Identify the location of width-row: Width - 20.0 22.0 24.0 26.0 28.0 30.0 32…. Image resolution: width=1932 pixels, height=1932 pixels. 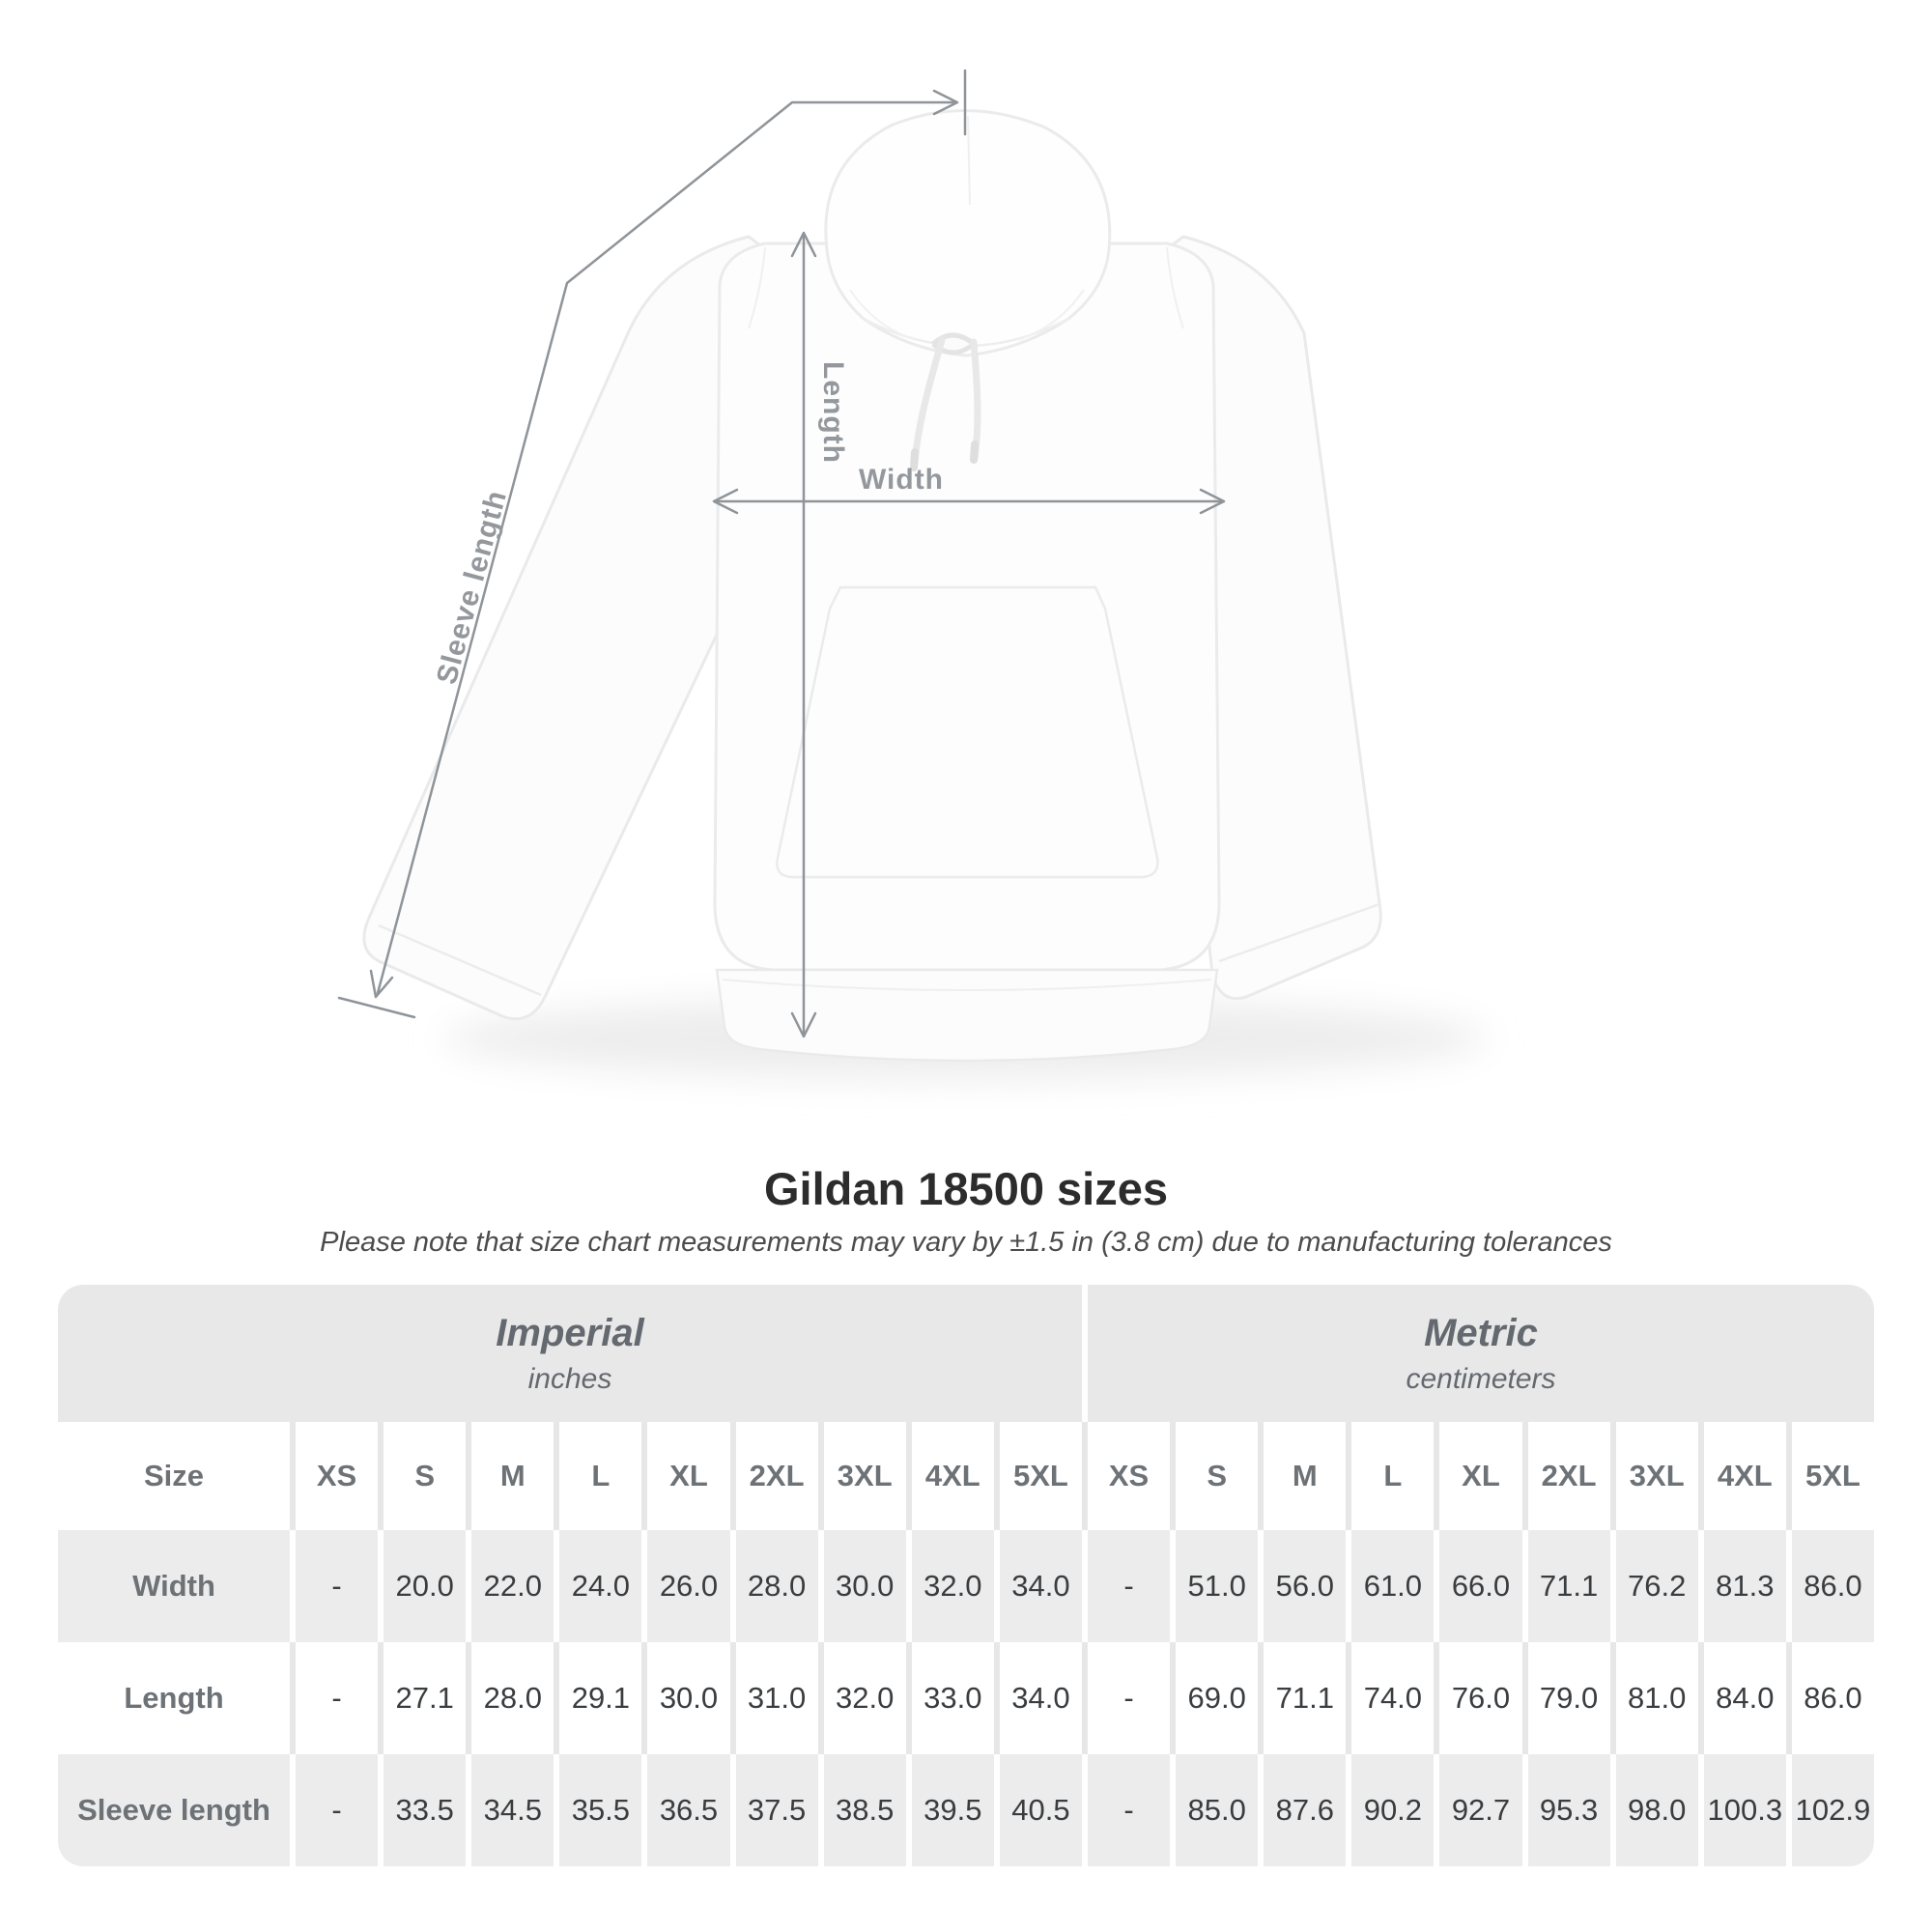
(966, 1586).